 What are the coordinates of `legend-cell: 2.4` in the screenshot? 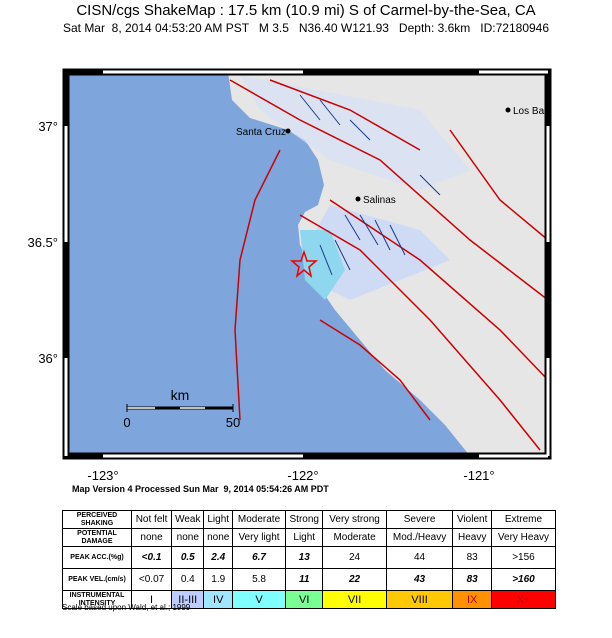 It's located at (218, 557).